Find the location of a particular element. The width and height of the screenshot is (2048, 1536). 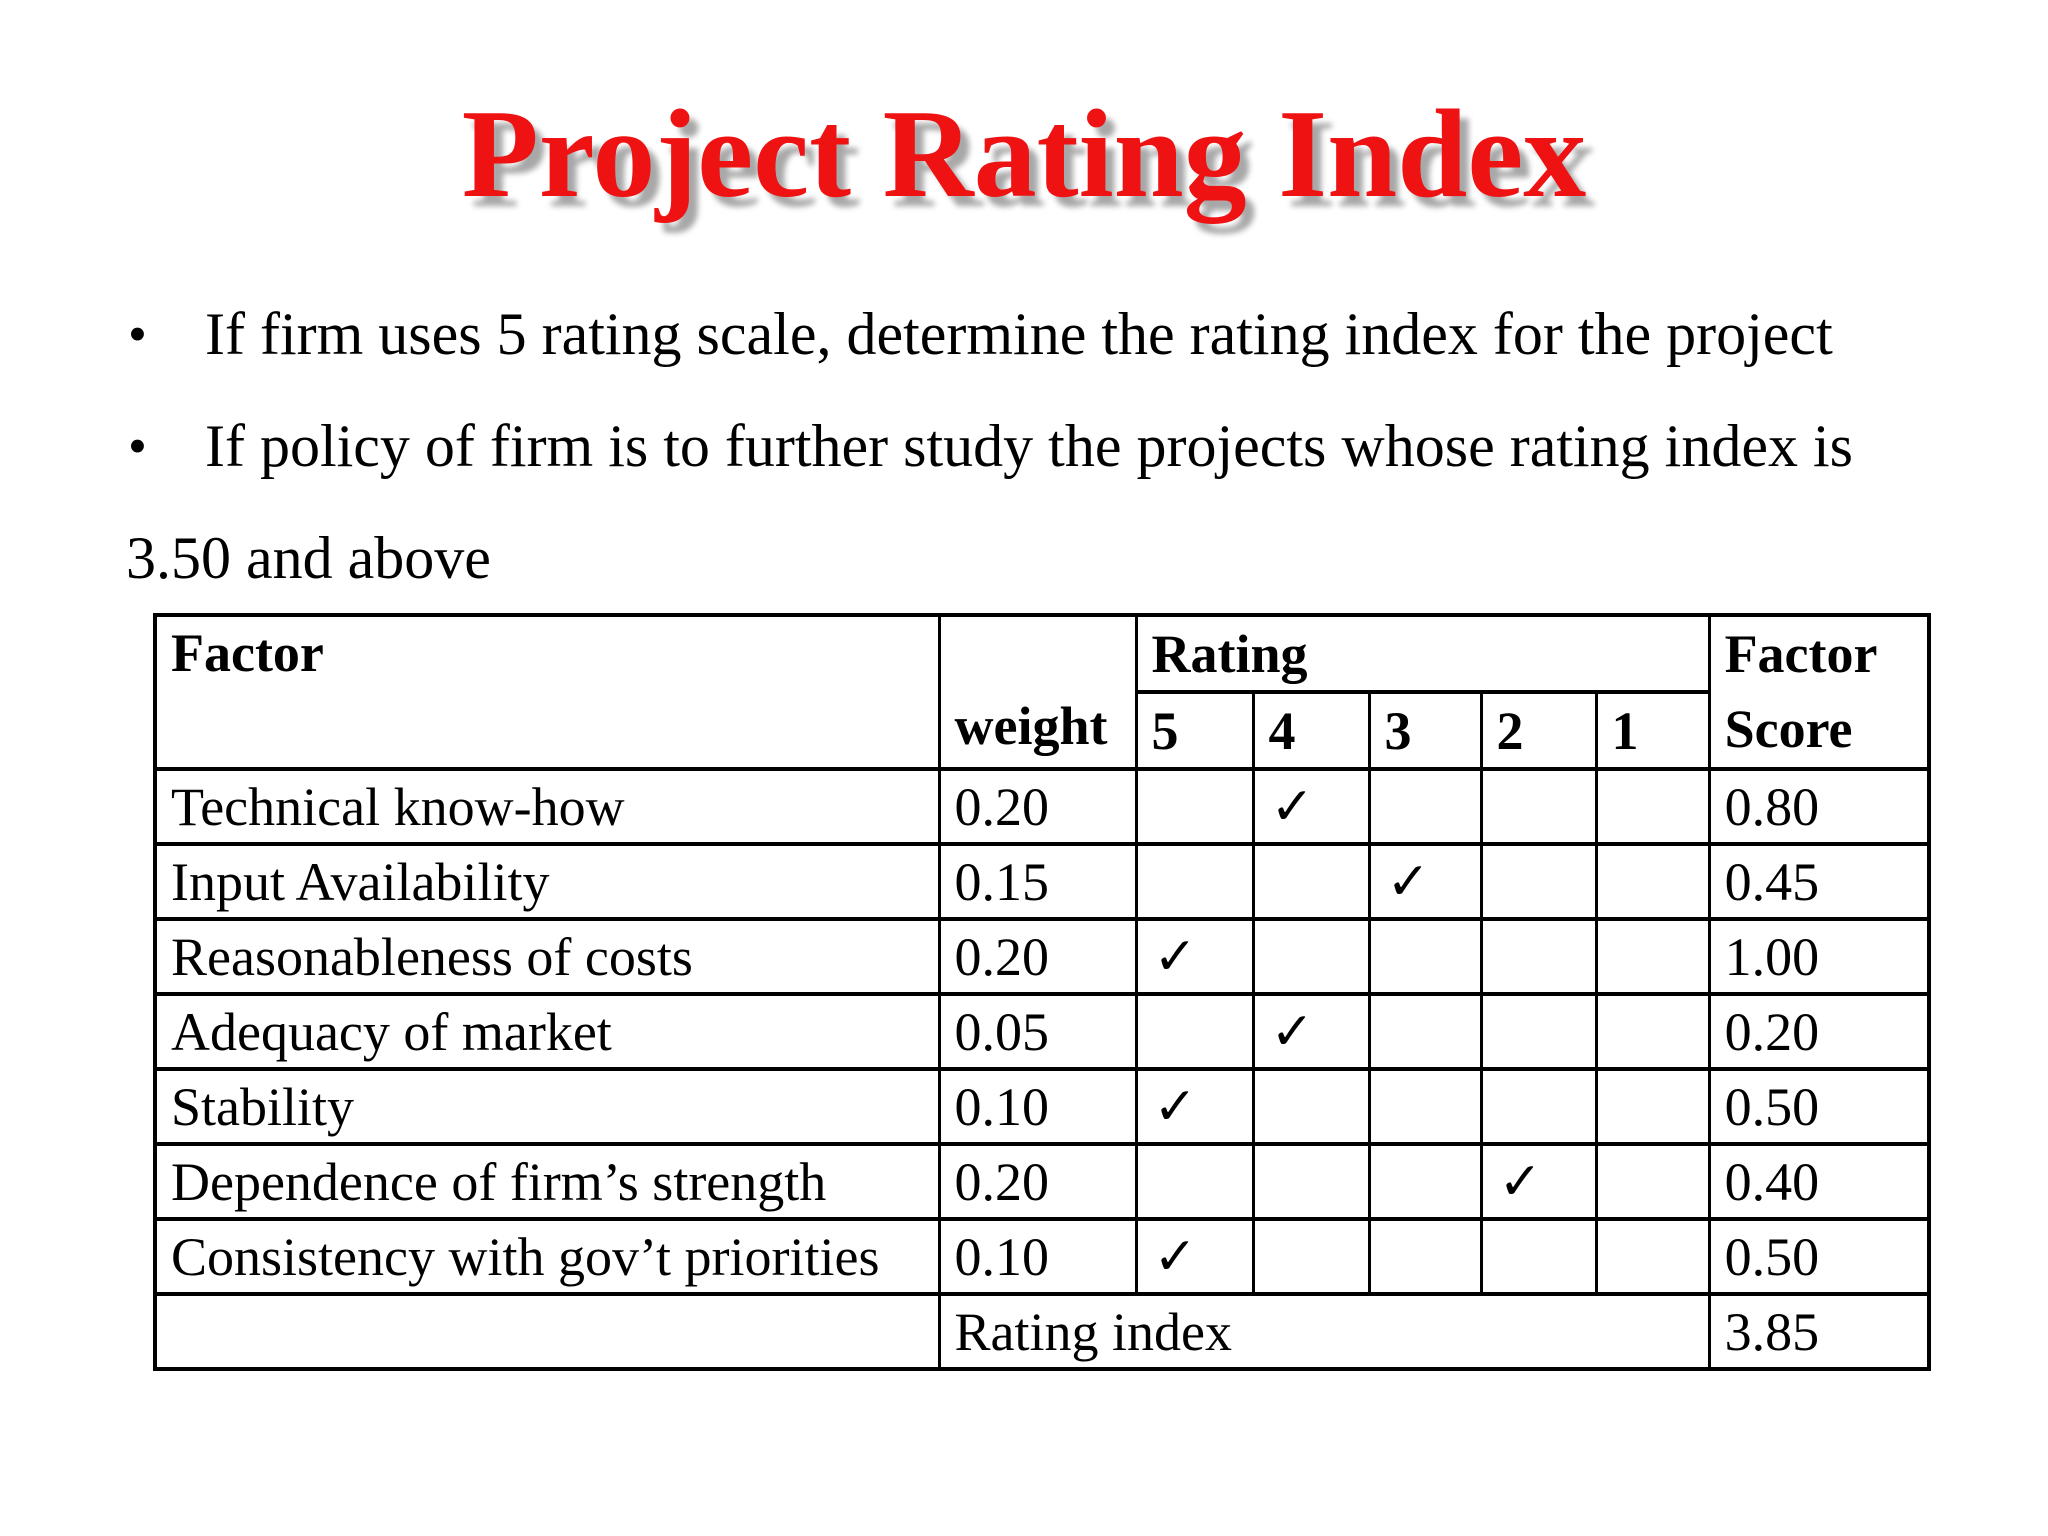

empty-cell is located at coordinates (547, 1331).